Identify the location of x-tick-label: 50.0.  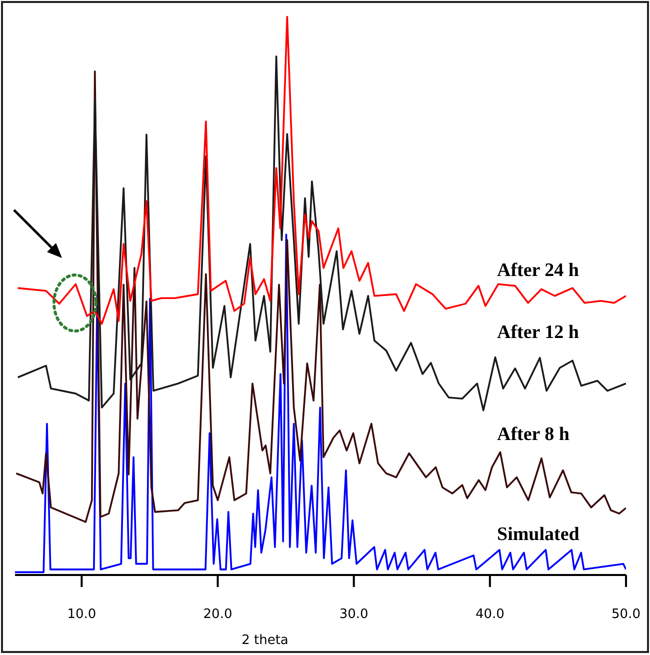
(626, 614).